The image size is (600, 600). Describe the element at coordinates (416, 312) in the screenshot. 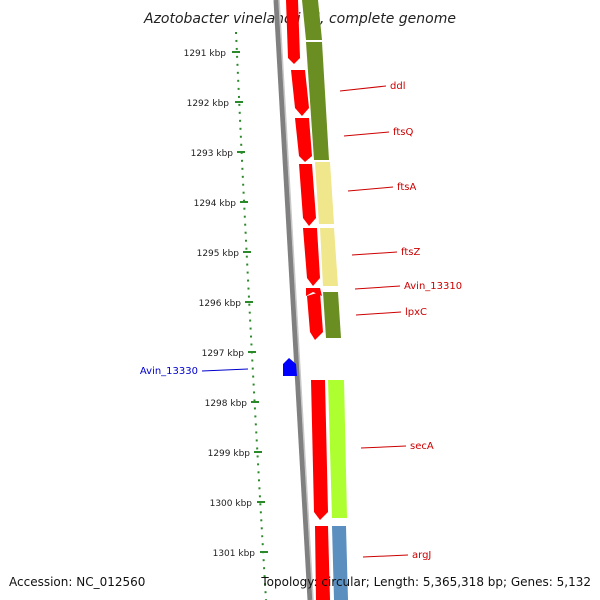

I see `label-lpxC: lpxC` at that location.